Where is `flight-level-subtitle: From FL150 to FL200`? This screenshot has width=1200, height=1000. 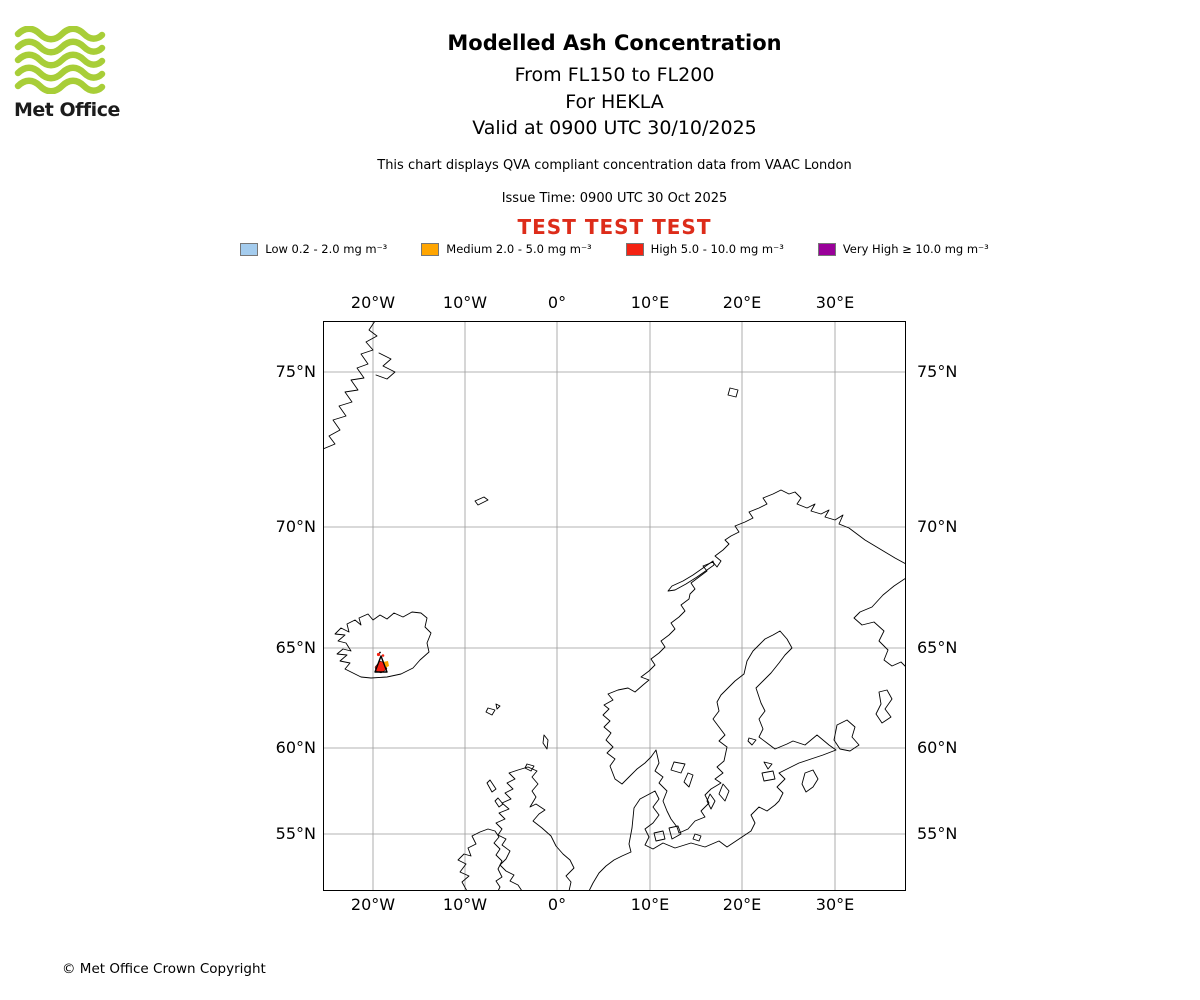 flight-level-subtitle: From FL150 to FL200 is located at coordinates (614, 75).